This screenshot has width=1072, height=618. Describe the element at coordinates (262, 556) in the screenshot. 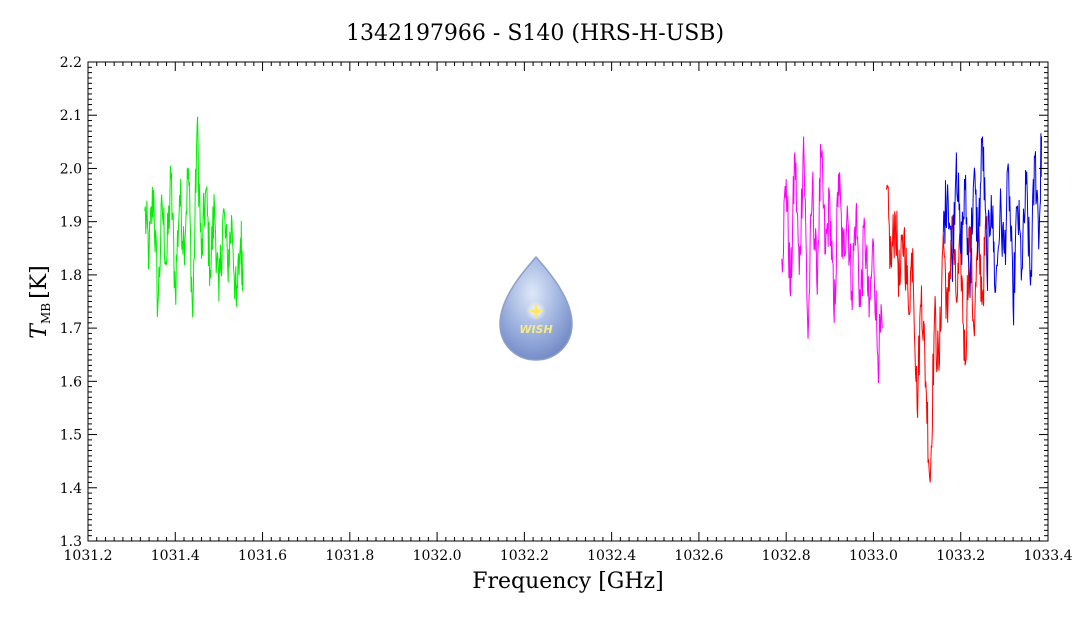

I see `x-tick-label: 1031.6` at that location.